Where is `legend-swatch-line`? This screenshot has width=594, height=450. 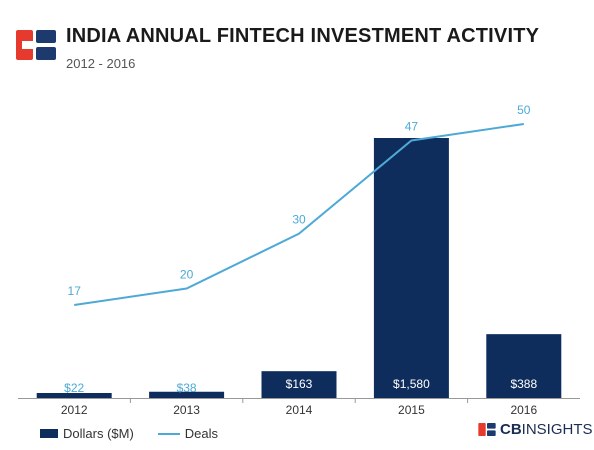 legend-swatch-line is located at coordinates (168, 433).